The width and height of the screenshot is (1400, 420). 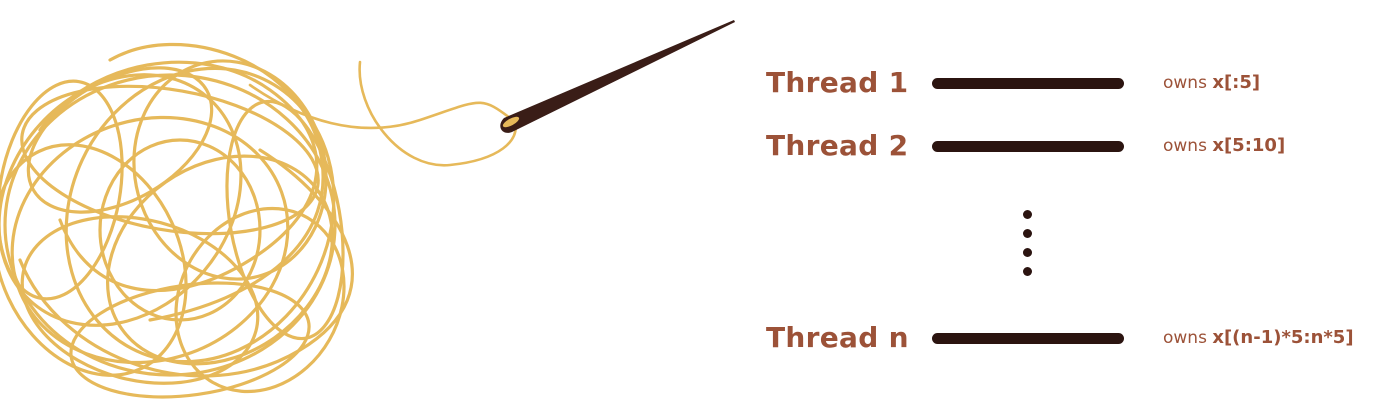 I want to click on ownership-text: owns x[5:10], so click(x=1224, y=146).